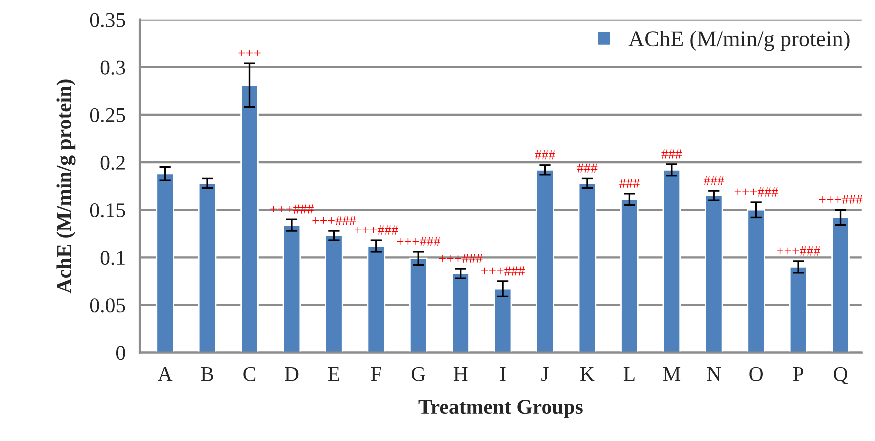 This screenshot has width=875, height=441. What do you see at coordinates (250, 374) in the screenshot?
I see `x-tick-label: C` at bounding box center [250, 374].